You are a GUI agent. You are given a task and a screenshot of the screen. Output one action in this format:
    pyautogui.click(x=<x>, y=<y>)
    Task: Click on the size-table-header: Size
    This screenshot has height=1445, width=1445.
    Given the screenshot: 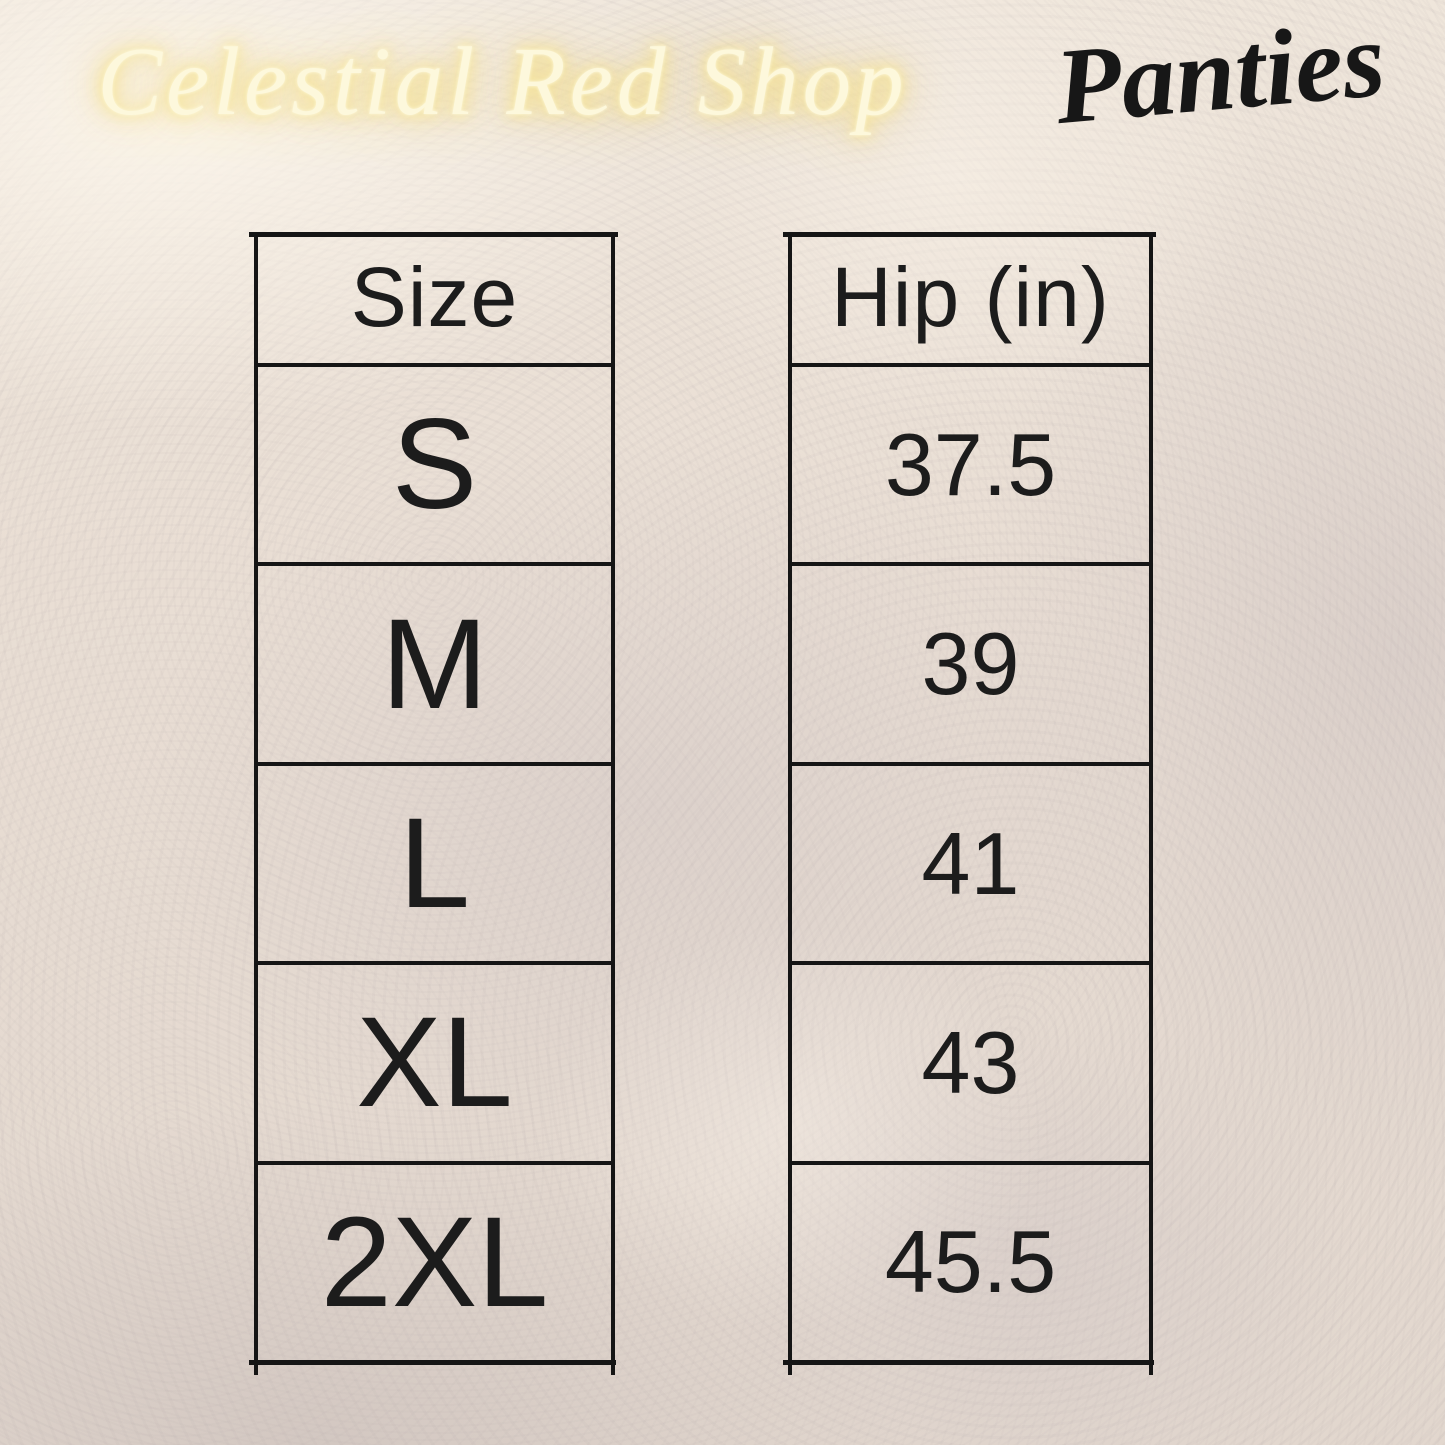 What is the action you would take?
    pyautogui.click(x=434, y=297)
    